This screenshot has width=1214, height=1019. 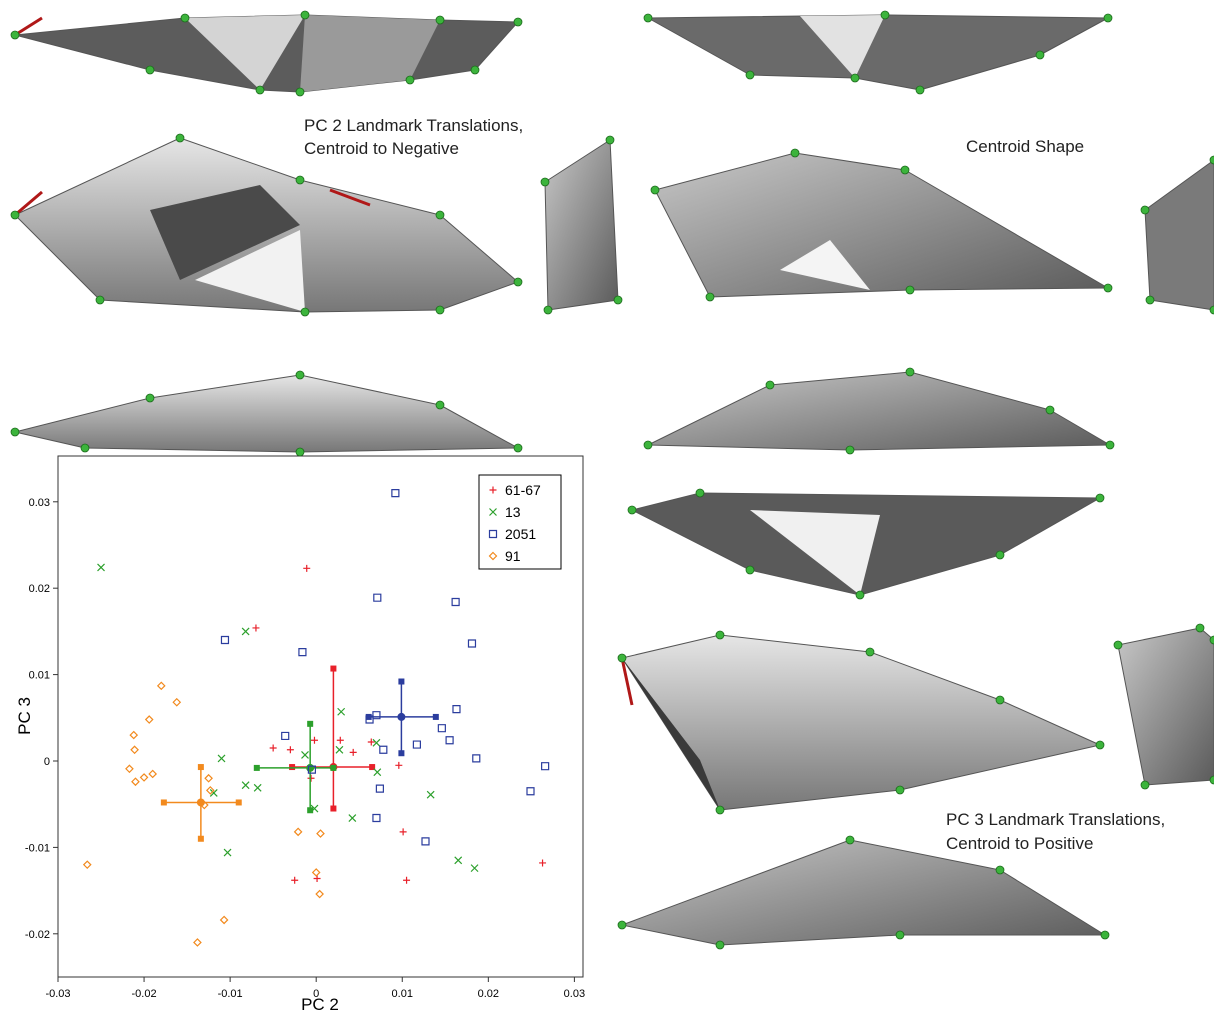 What do you see at coordinates (47, 762) in the screenshot?
I see `y-tick-label: 0` at bounding box center [47, 762].